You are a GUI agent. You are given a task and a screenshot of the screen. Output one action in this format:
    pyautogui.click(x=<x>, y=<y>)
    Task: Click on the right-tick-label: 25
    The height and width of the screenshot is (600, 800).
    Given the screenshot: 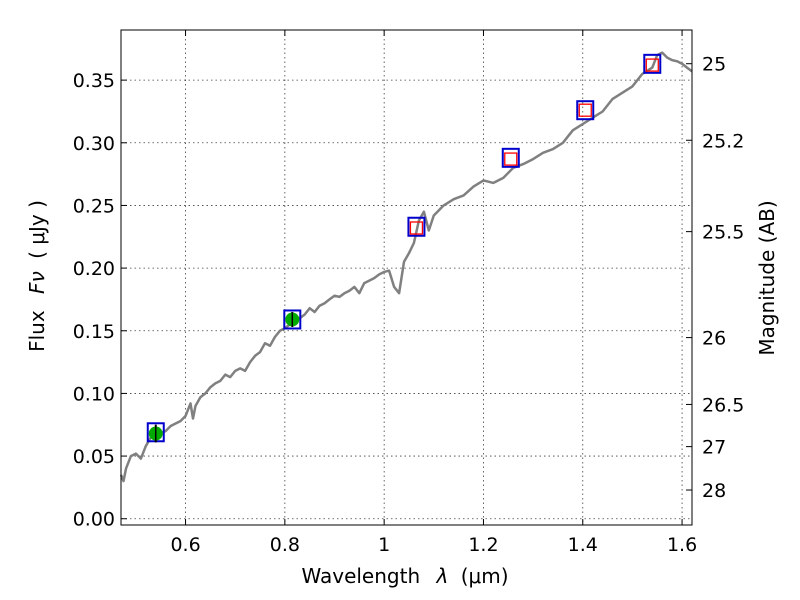 What is the action you would take?
    pyautogui.click(x=714, y=65)
    